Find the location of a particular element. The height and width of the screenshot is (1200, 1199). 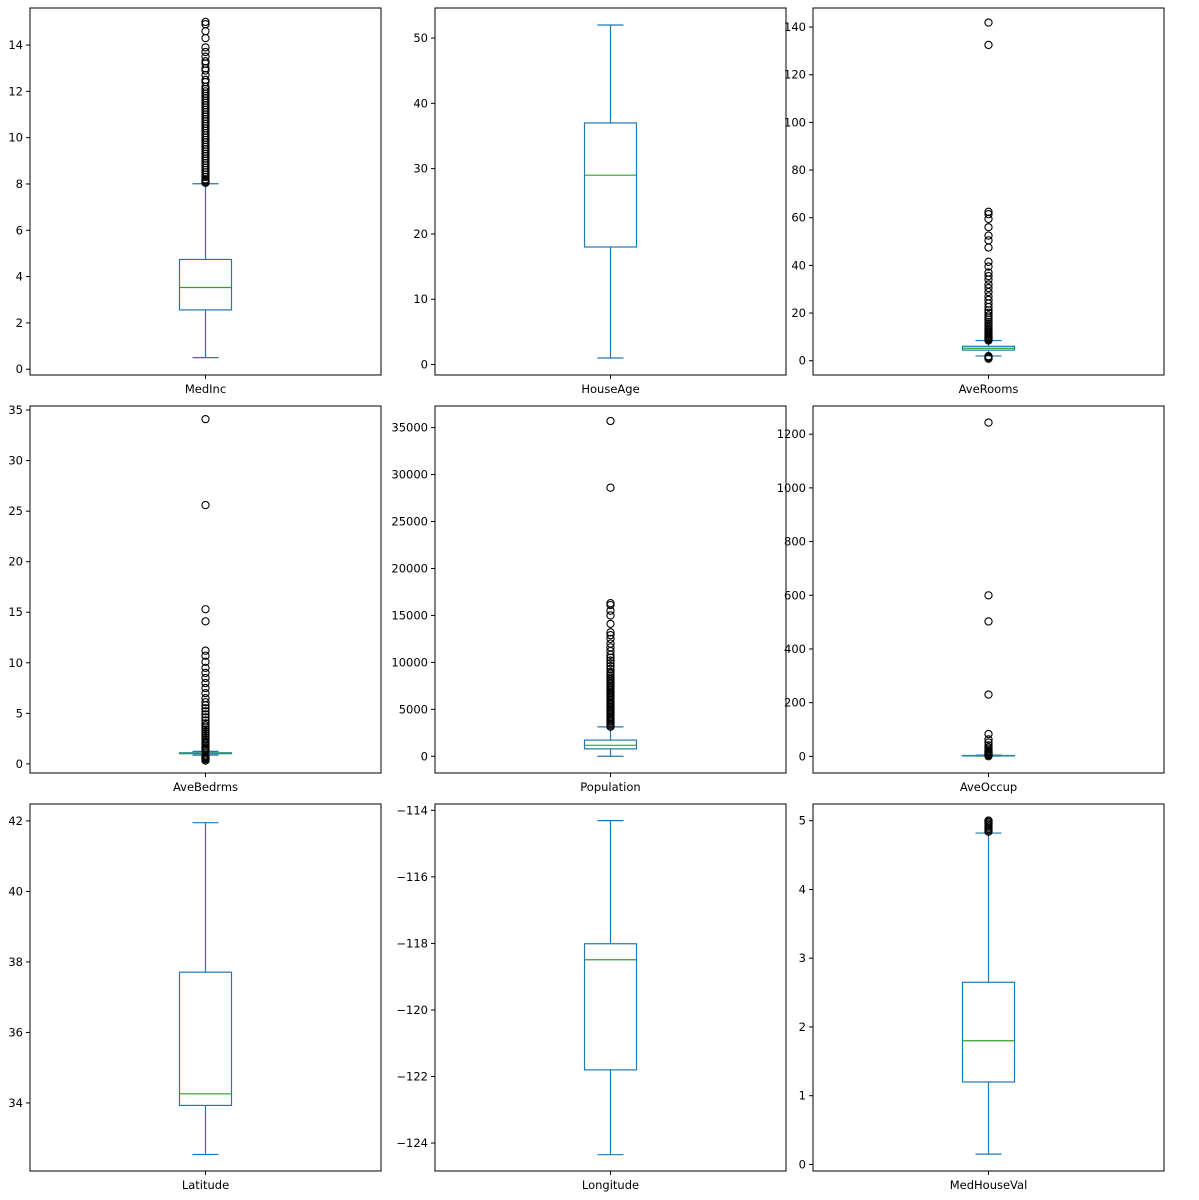

y-tick-label: 4 is located at coordinates (802, 889).